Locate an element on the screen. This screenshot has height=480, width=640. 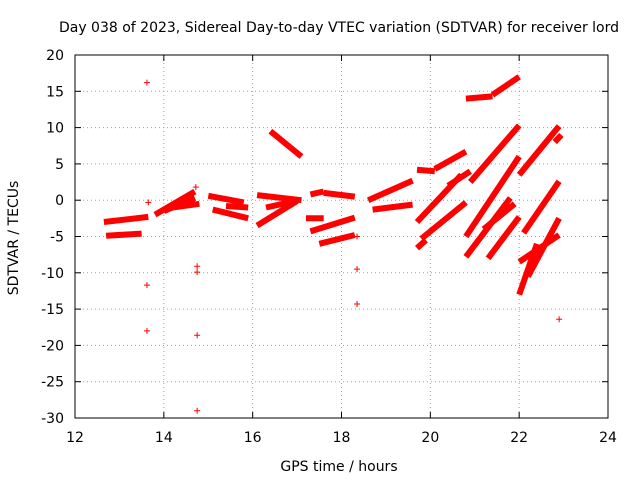
y-tick-label: 5 is located at coordinates (59, 165).